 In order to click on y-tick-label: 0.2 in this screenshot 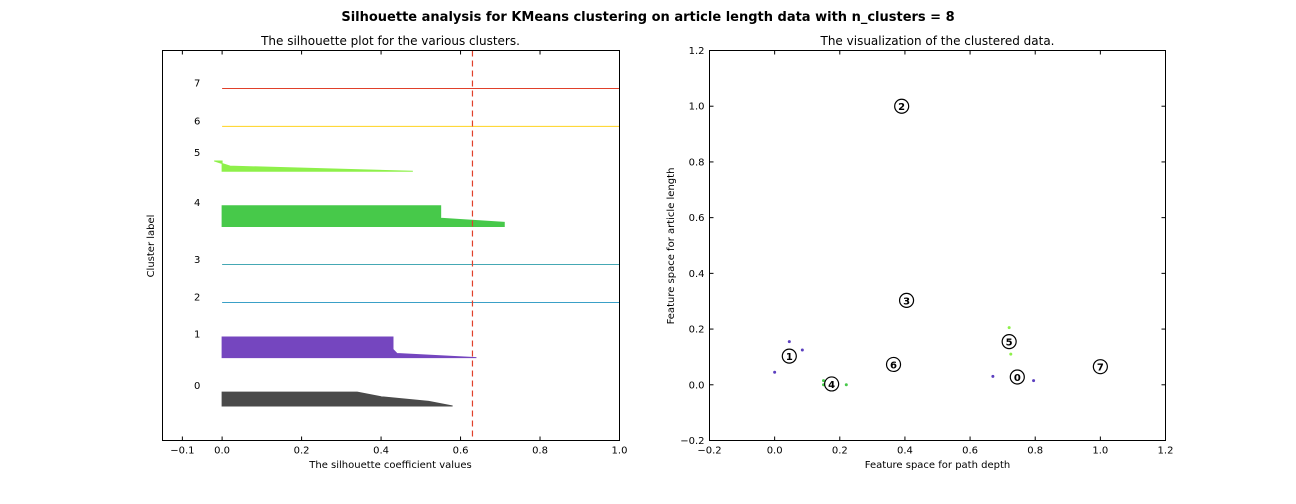, I will do `click(697, 330)`.